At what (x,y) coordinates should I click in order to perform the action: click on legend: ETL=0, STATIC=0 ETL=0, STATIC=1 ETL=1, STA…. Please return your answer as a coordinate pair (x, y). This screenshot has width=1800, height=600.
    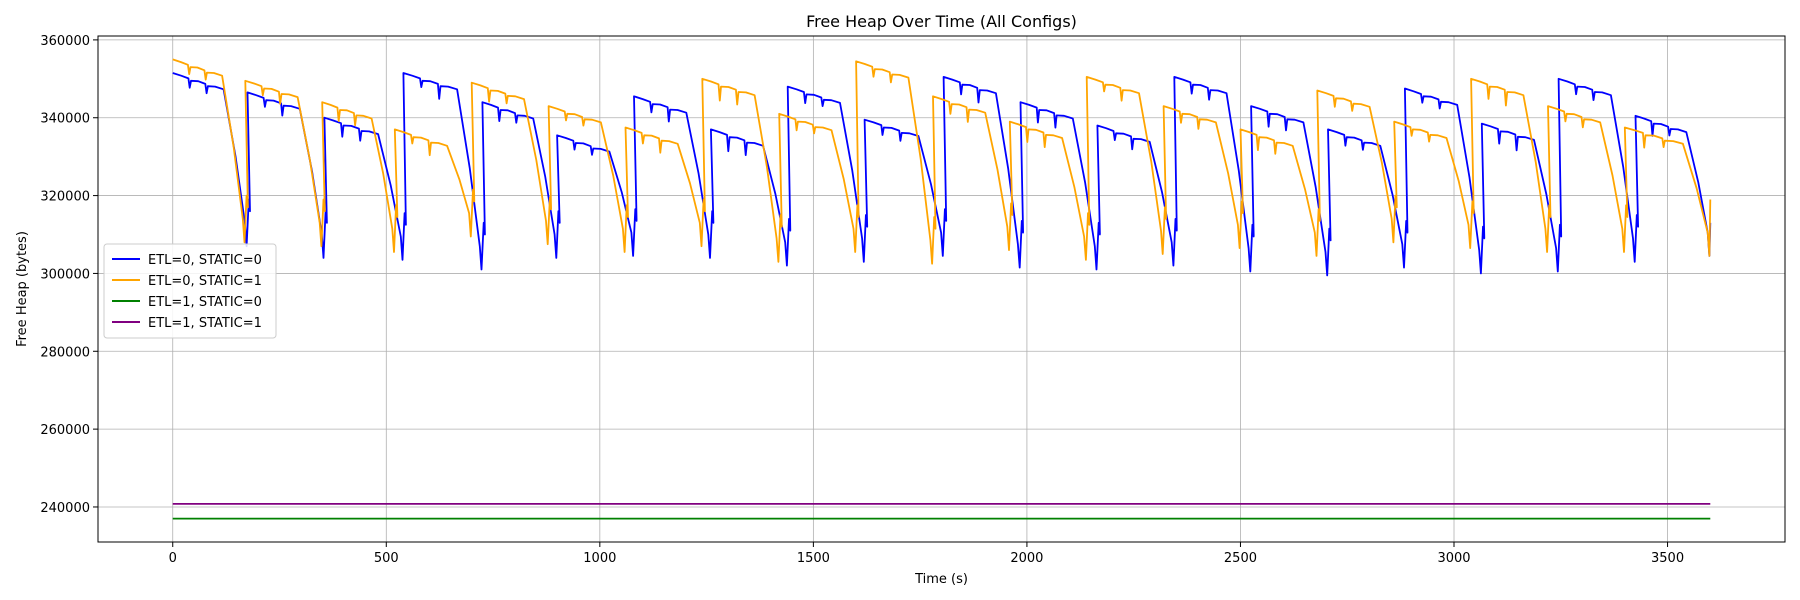
    Looking at the image, I should click on (190, 291).